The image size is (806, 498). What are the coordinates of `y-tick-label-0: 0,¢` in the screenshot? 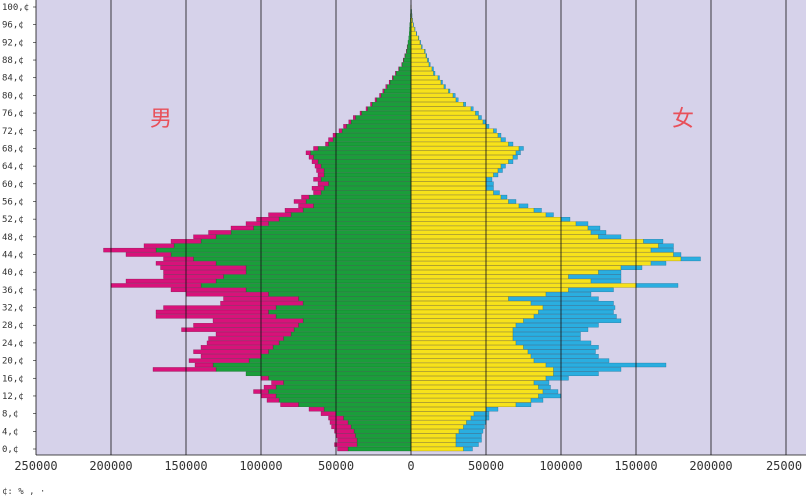 It's located at (10, 450).